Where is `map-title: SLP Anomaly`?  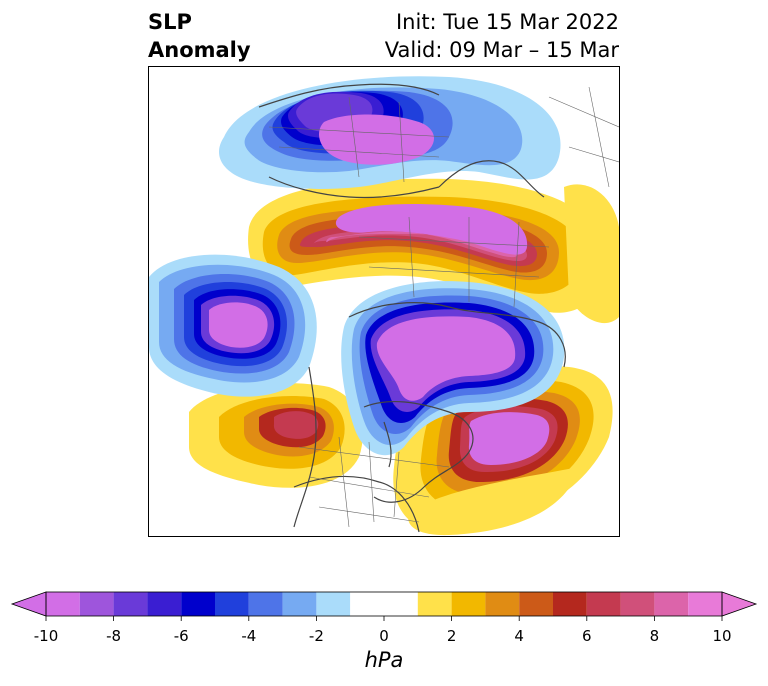 map-title: SLP Anomaly is located at coordinates (199, 36).